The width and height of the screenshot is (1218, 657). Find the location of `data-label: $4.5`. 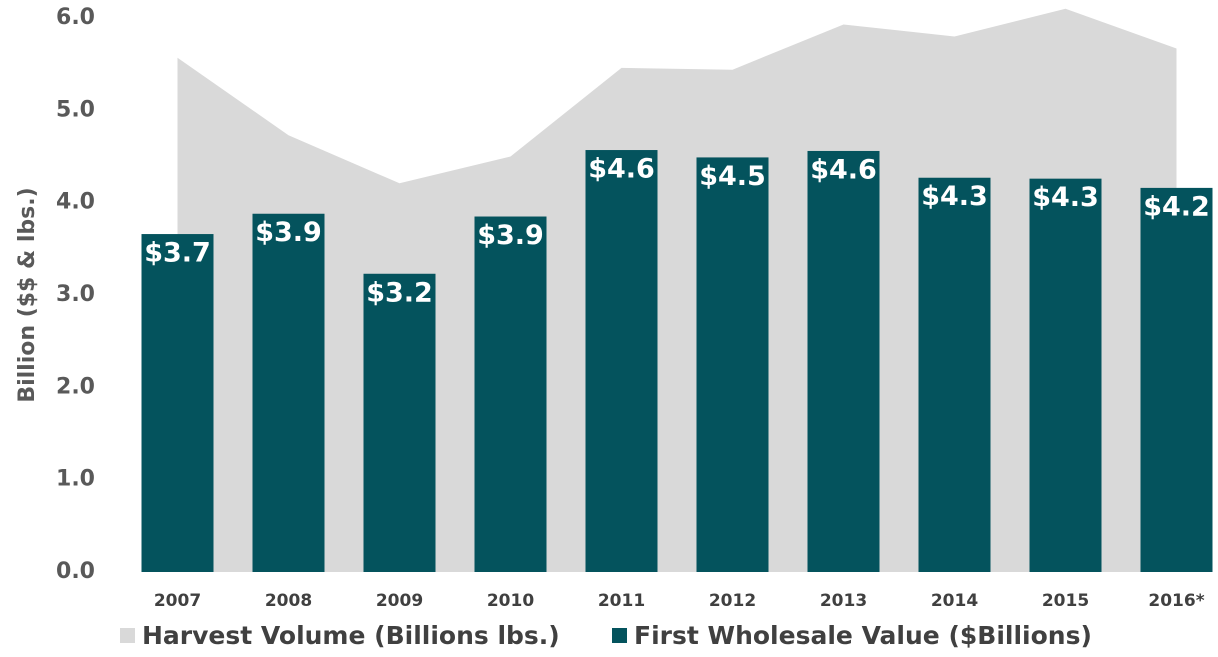

data-label: $4.5 is located at coordinates (732, 176).